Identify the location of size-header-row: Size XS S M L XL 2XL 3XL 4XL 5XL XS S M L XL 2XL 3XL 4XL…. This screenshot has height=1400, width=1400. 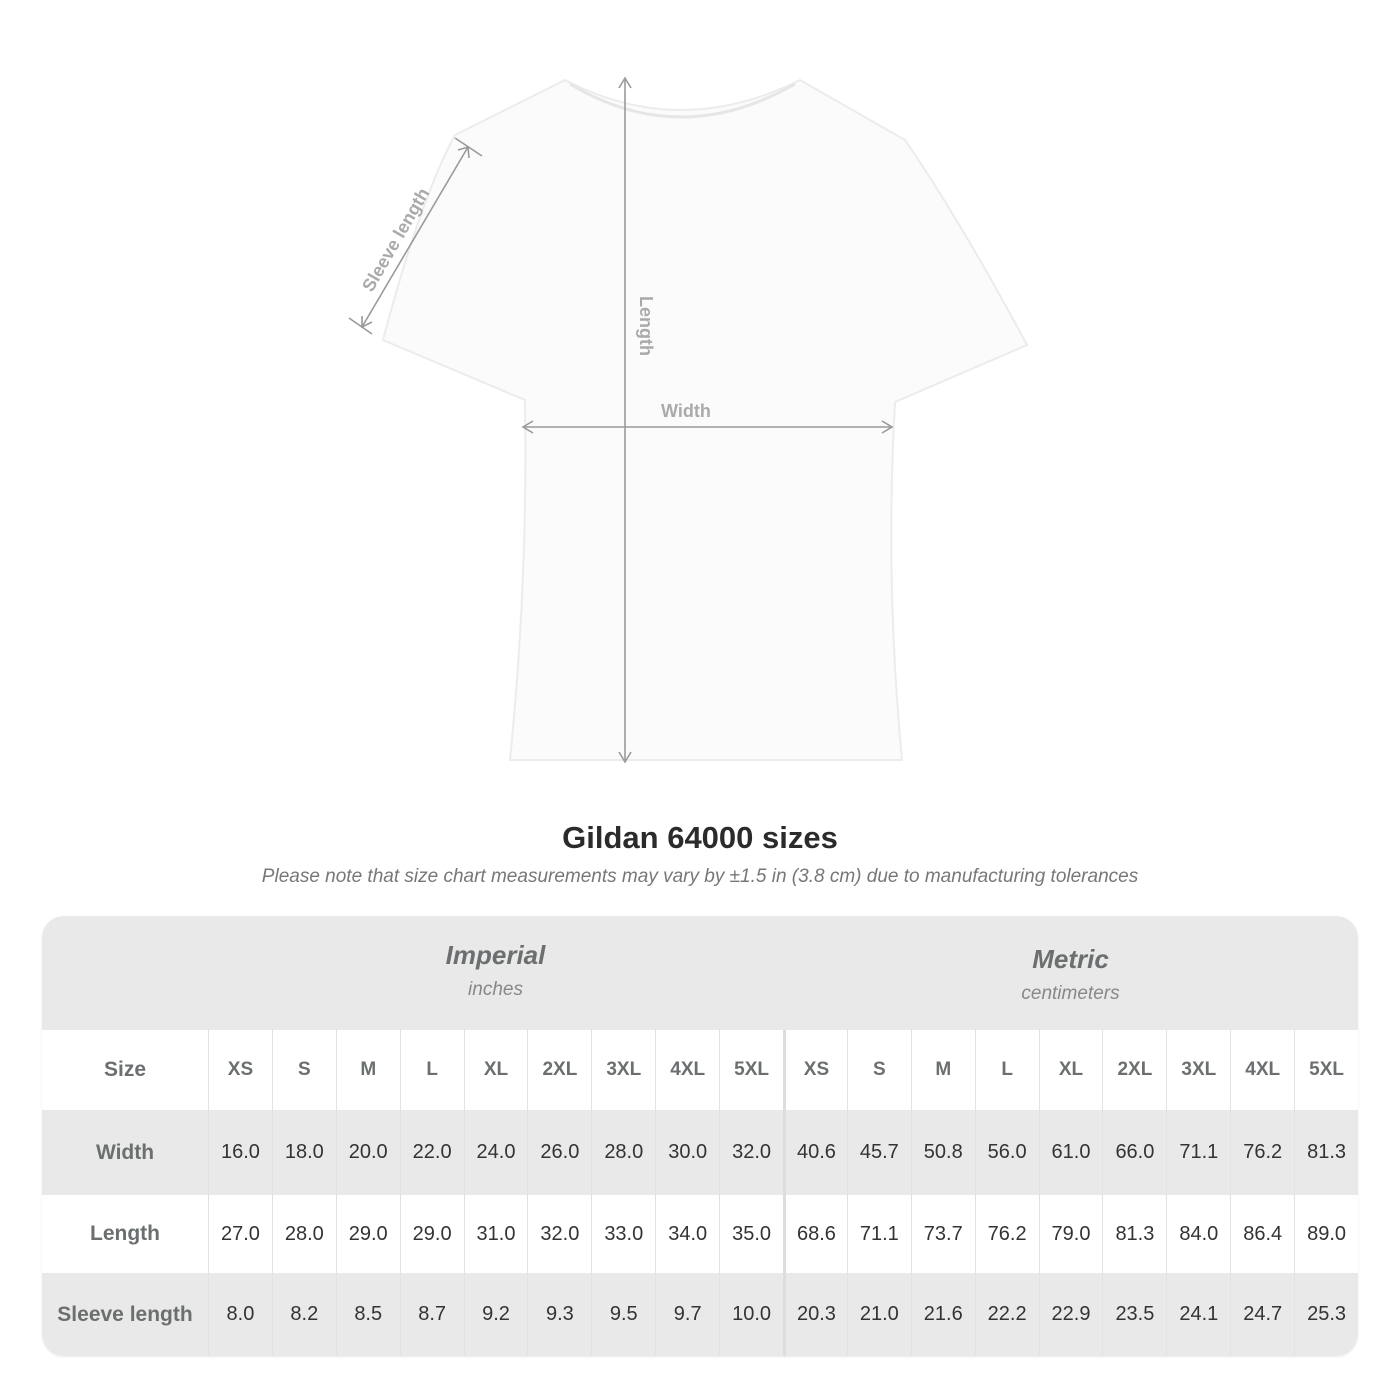
(700, 1070).